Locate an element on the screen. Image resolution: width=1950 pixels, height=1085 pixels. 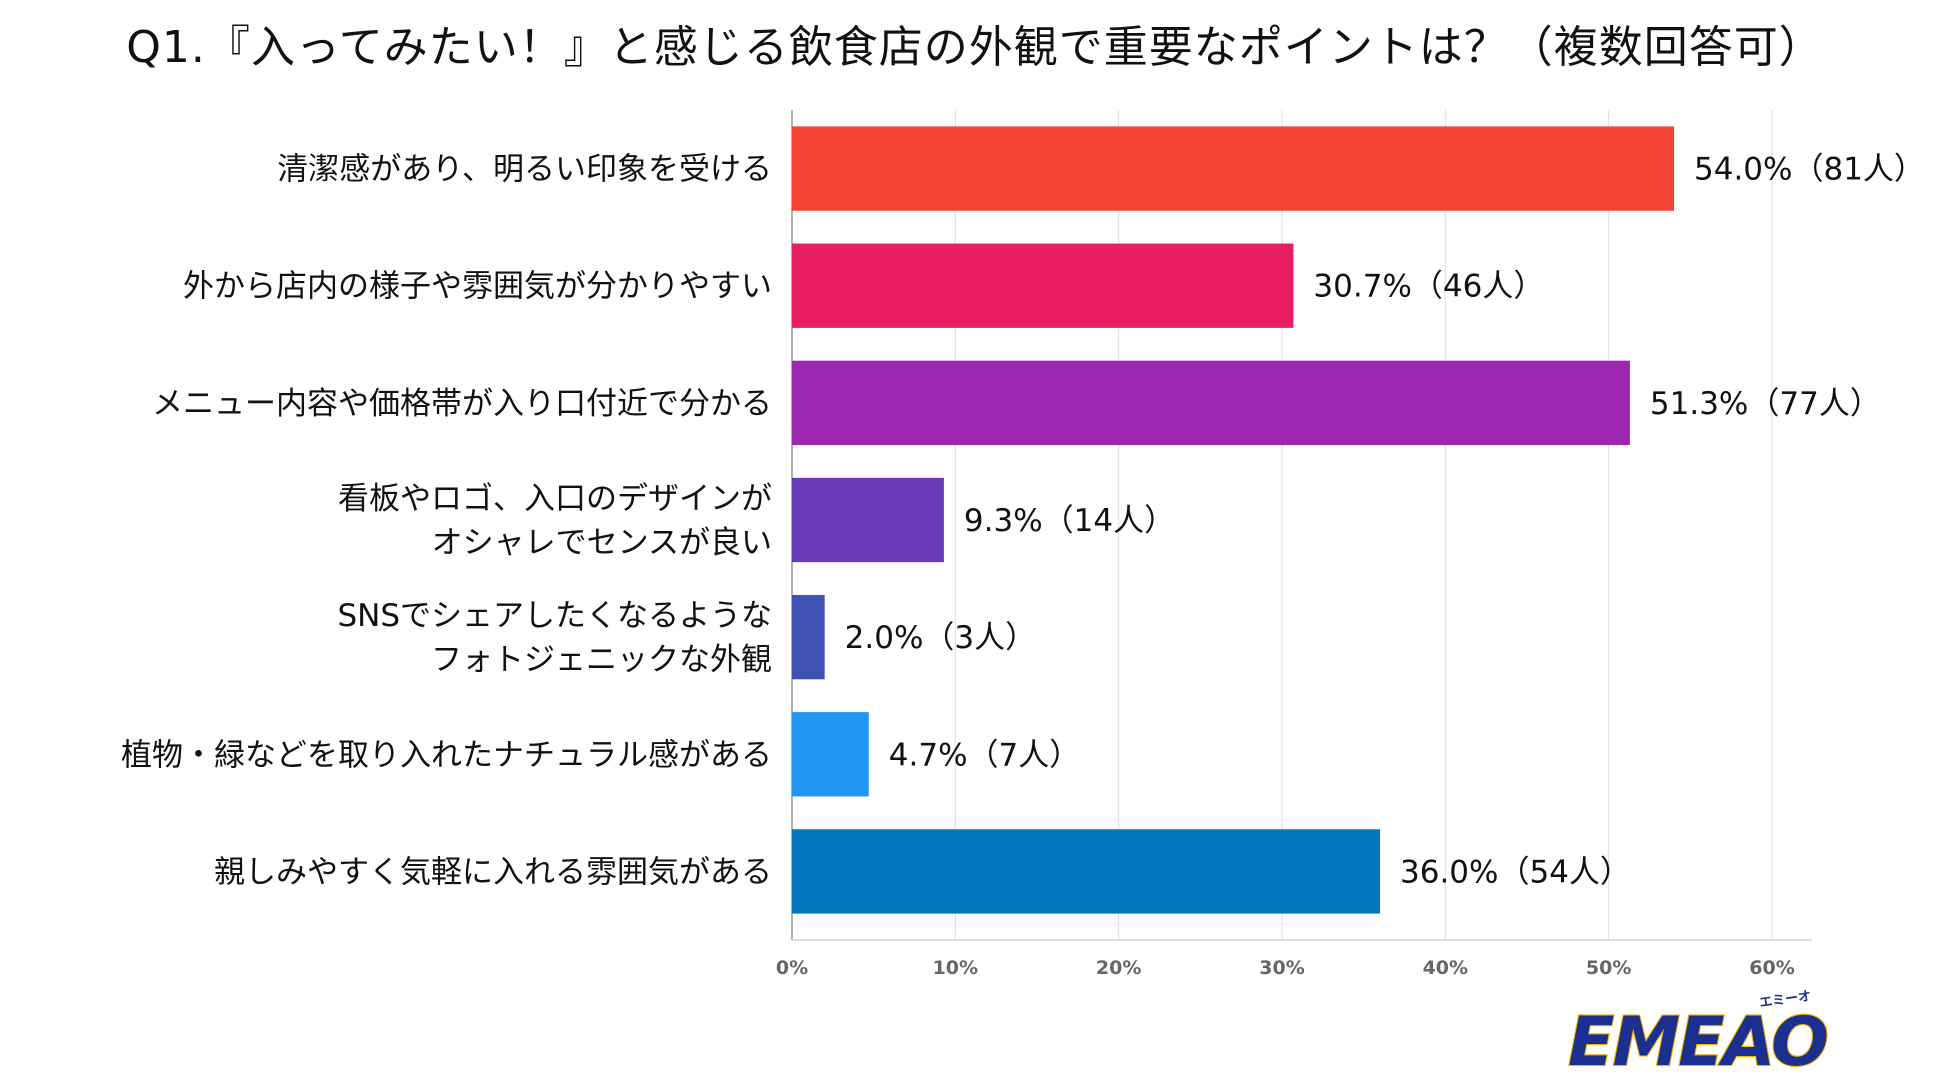
emeao-logo: エミーオ EMEAO! is located at coordinates (1698, 1032).